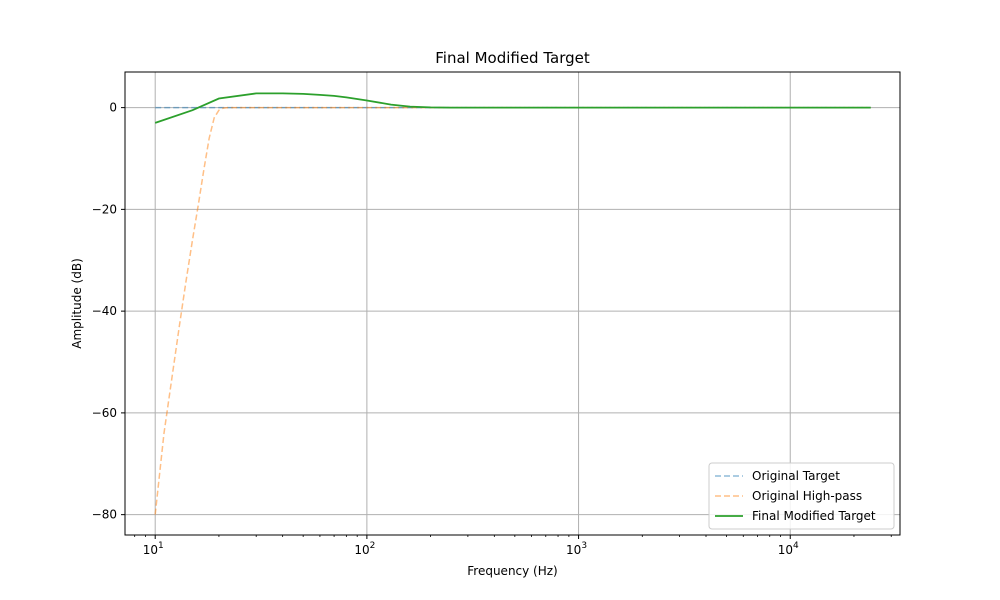 The width and height of the screenshot is (1000, 600). I want to click on chart-title: Final Modified Target, so click(512, 58).